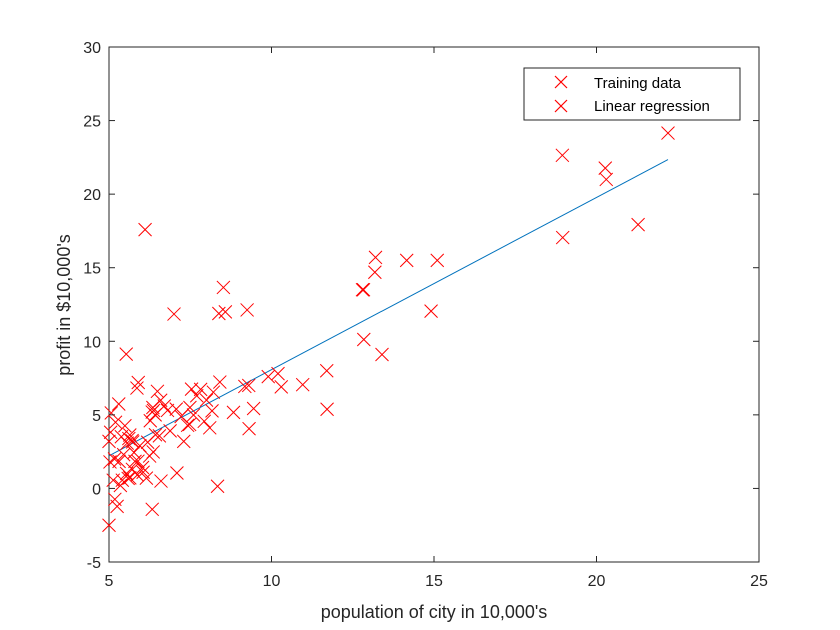 The image size is (840, 630). Describe the element at coordinates (64, 305) in the screenshot. I see `y-axis-label: profit in $10,000's` at that location.